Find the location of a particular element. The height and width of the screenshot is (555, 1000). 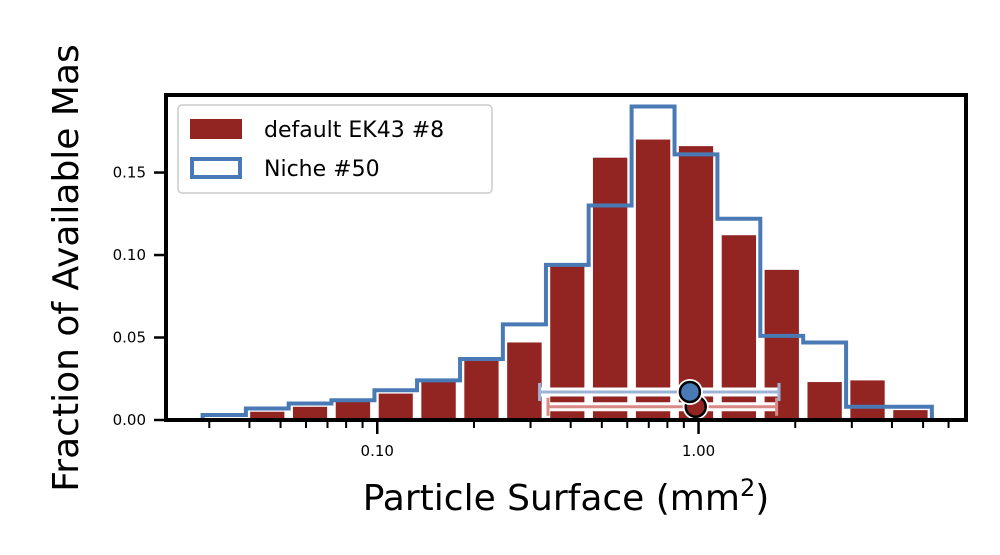

marker-niche is located at coordinates (690, 392).